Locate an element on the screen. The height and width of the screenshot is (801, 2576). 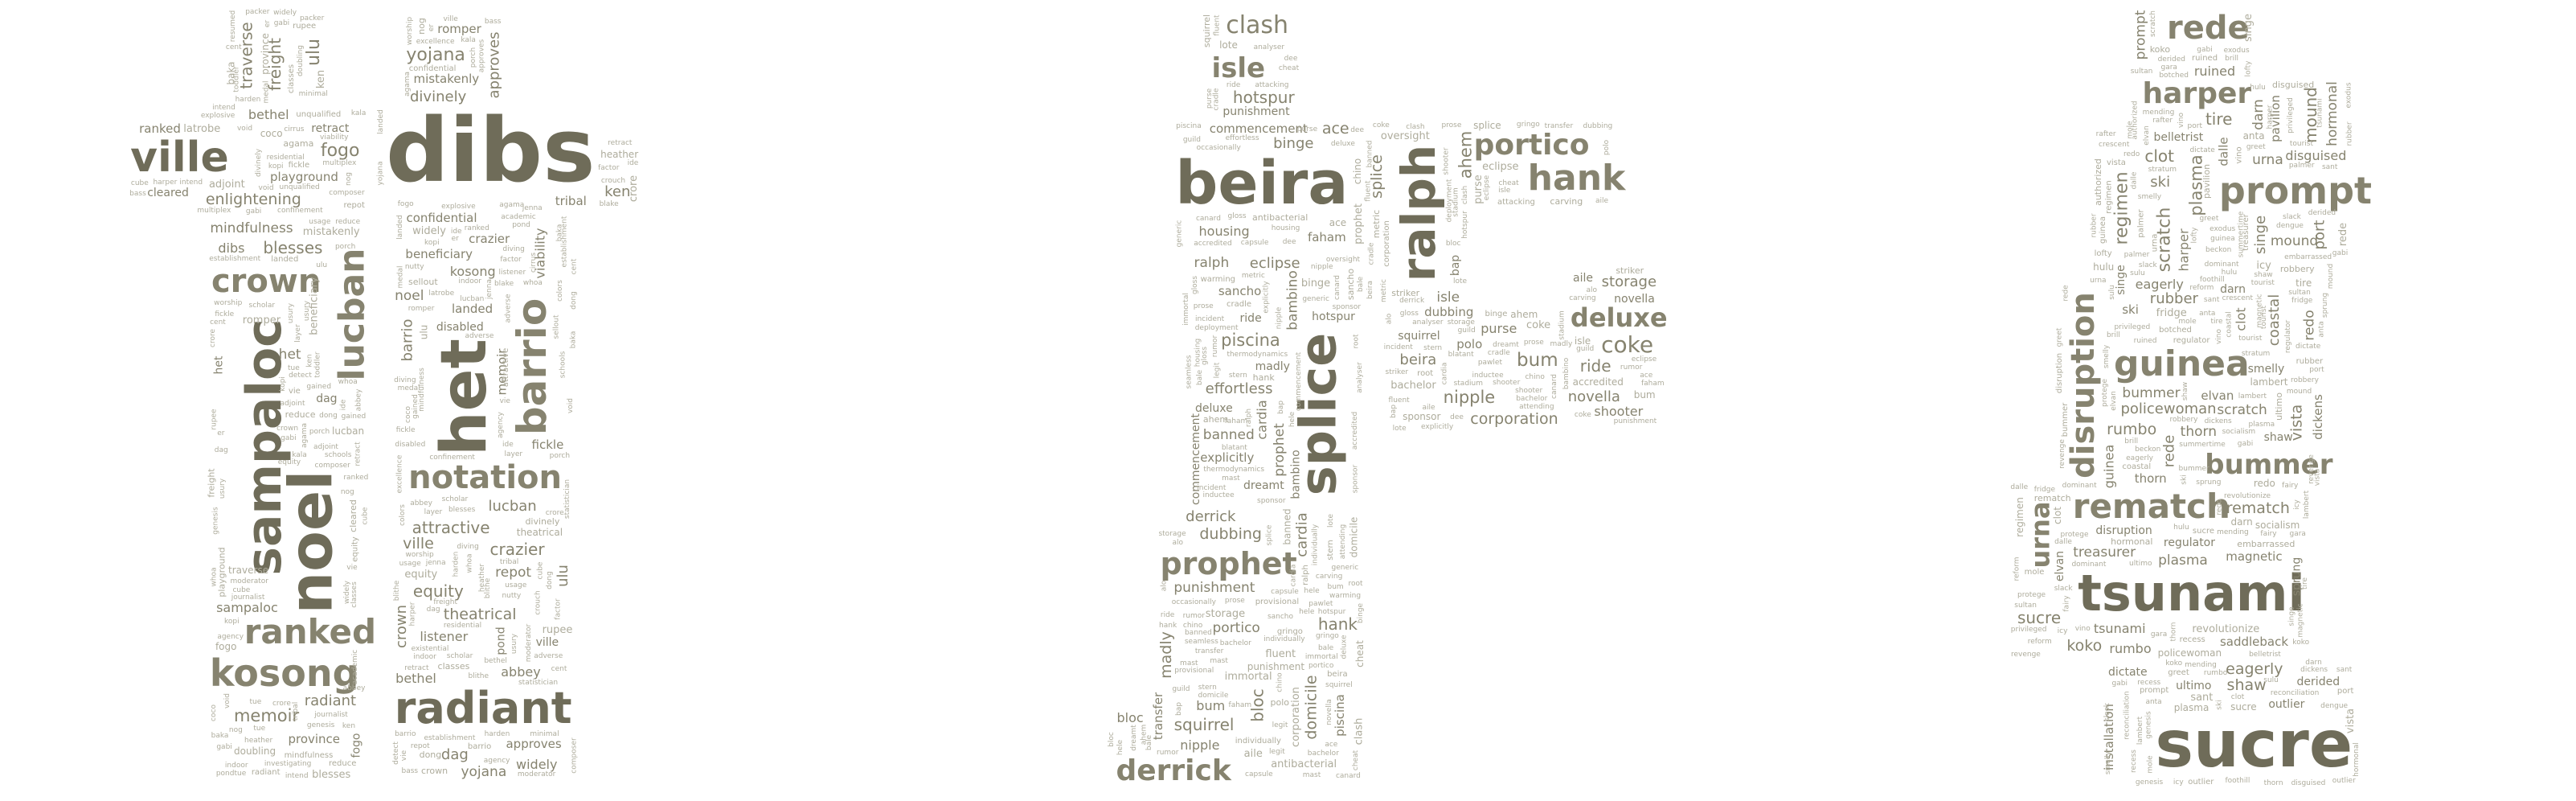
cloud-word: antibacterial is located at coordinates (1304, 764).